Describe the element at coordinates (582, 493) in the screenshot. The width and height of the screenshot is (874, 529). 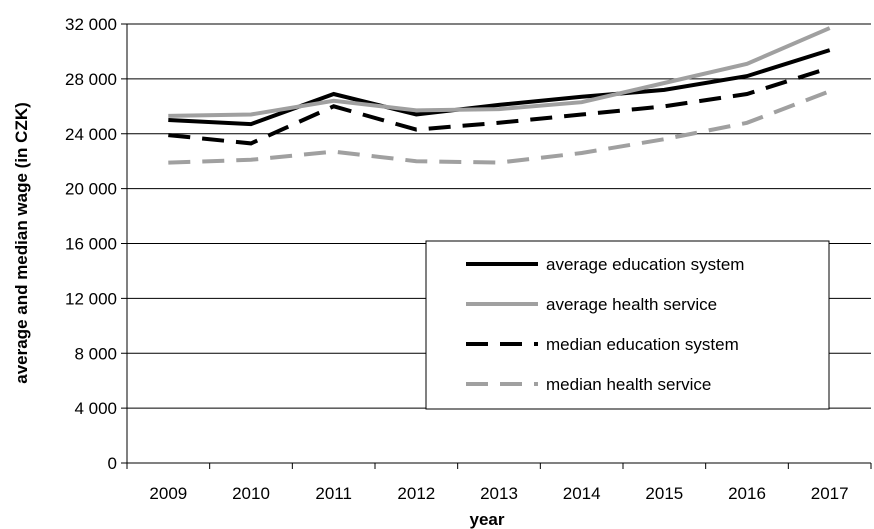
I see `x-tick-label: 2014` at that location.